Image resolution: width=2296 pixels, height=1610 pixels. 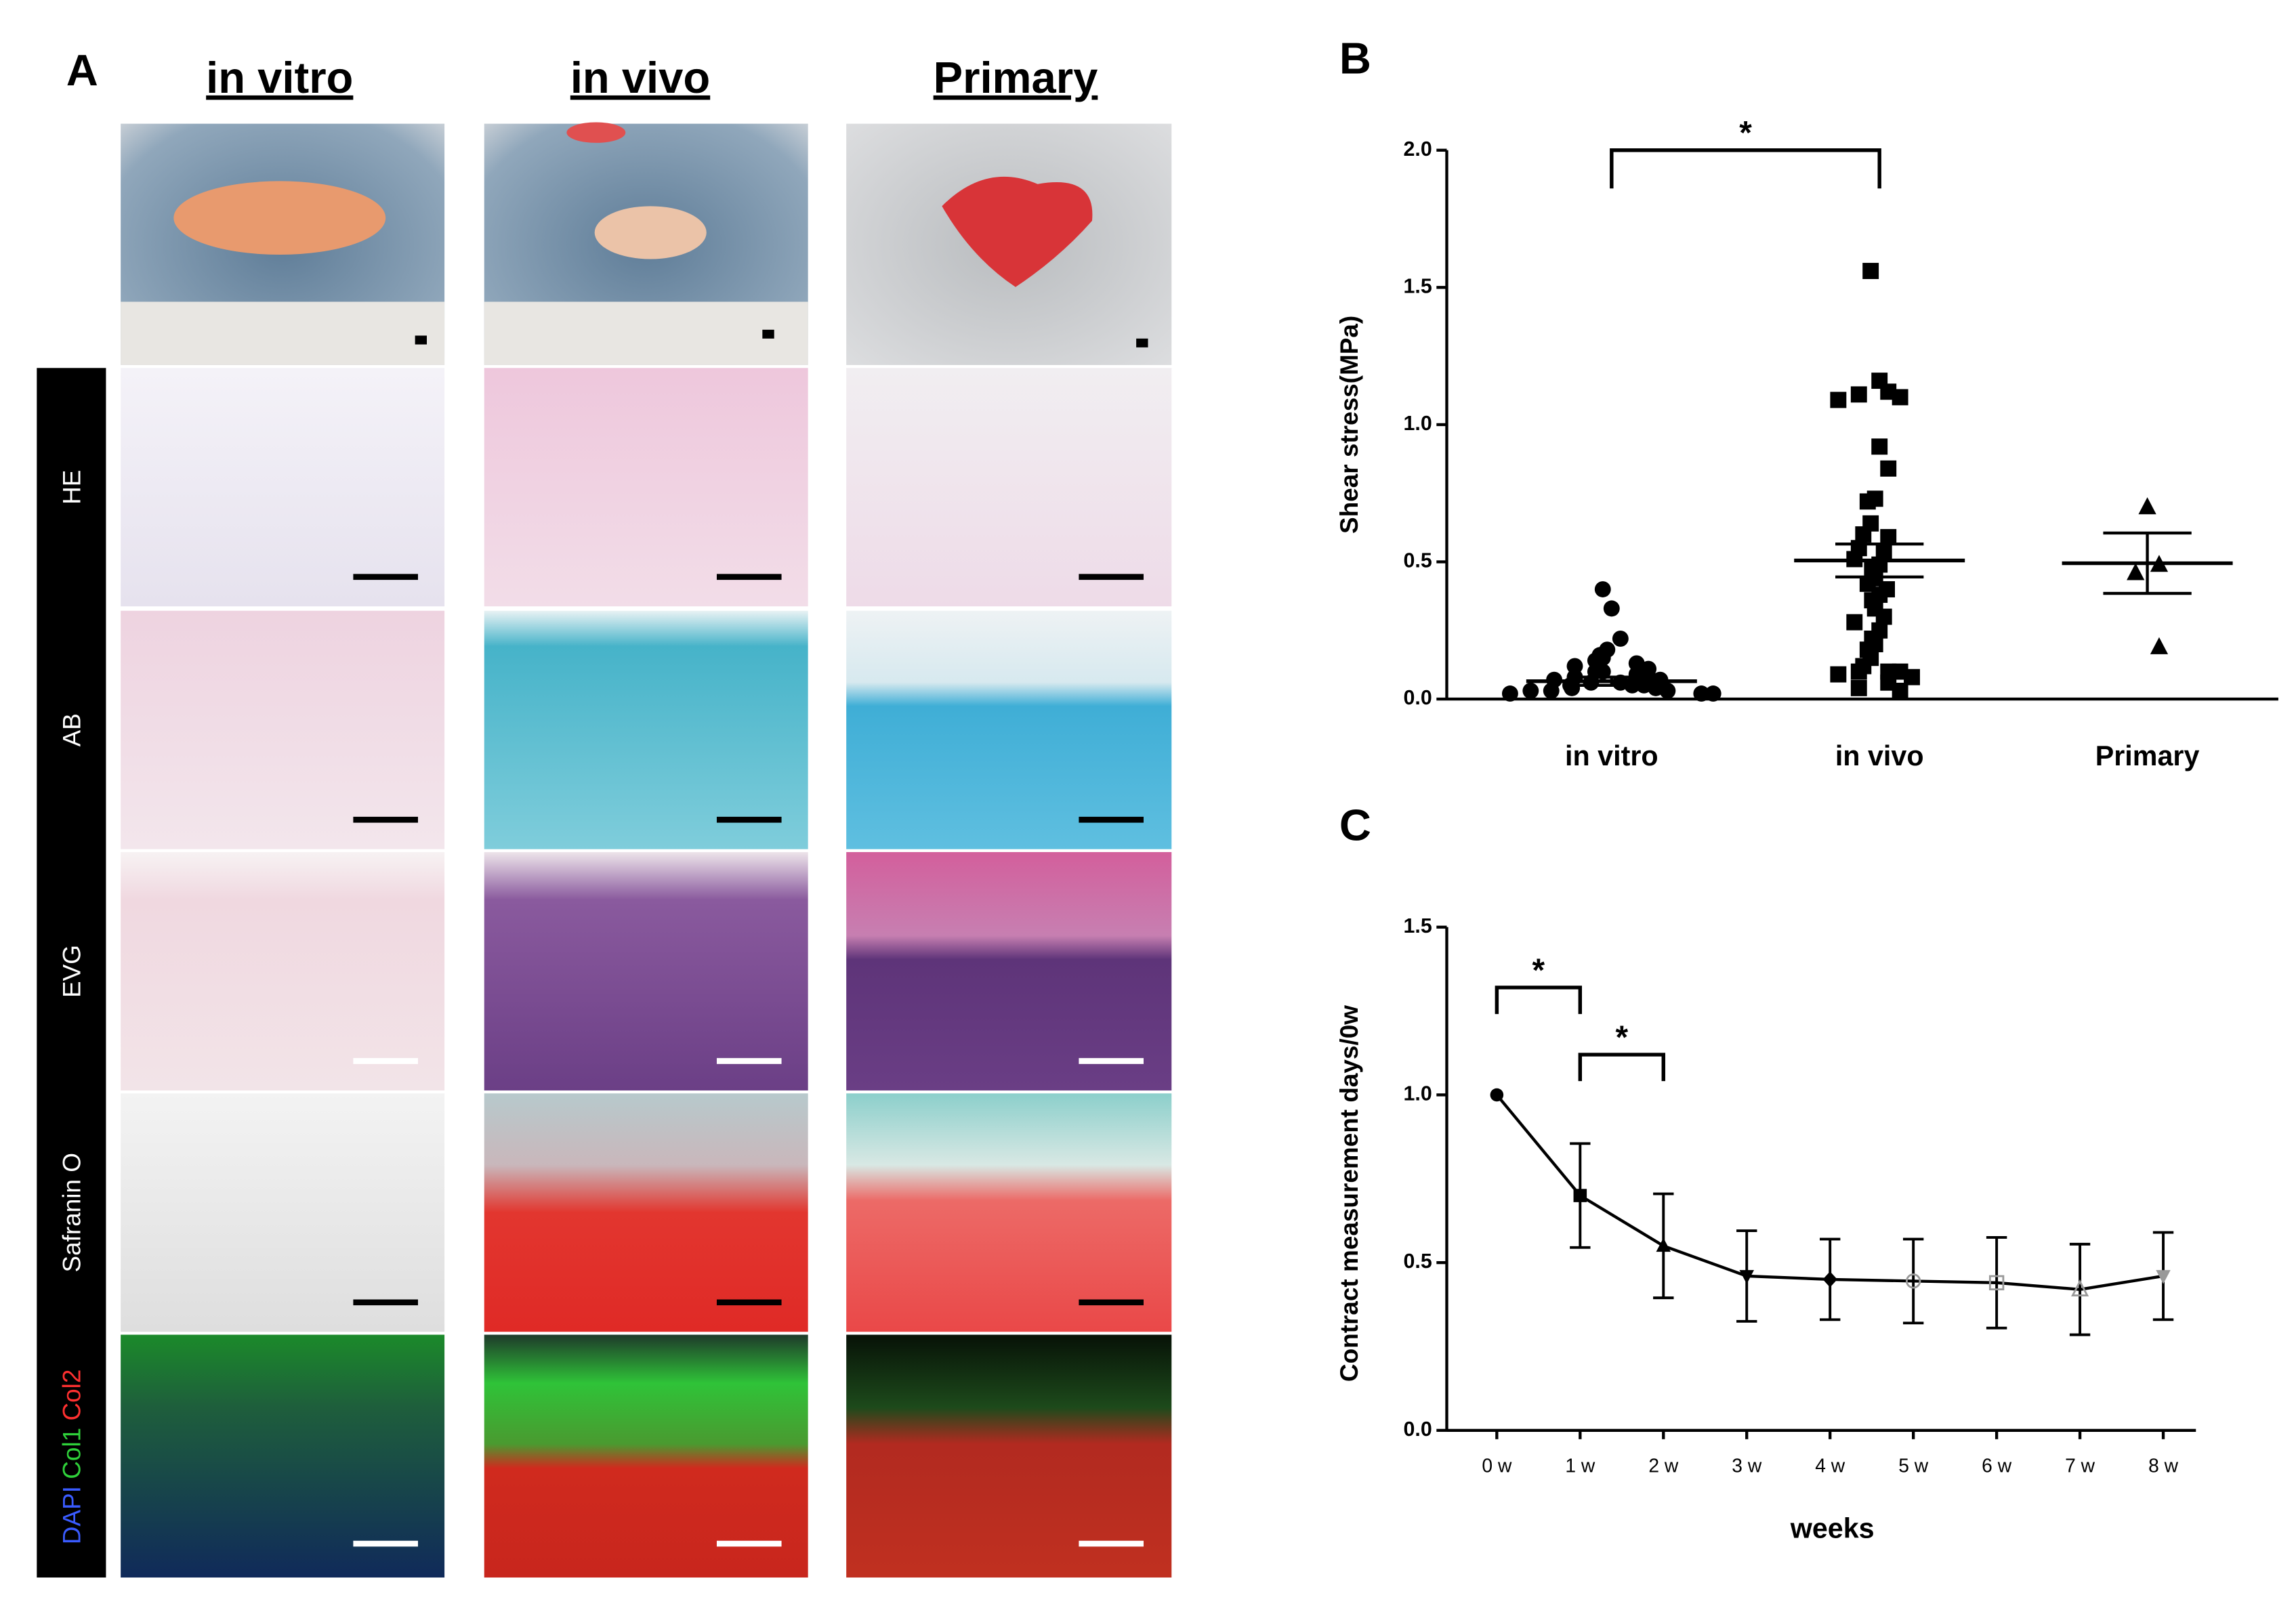 I want to click on x-tick-label: in vivo, so click(x=1879, y=755).